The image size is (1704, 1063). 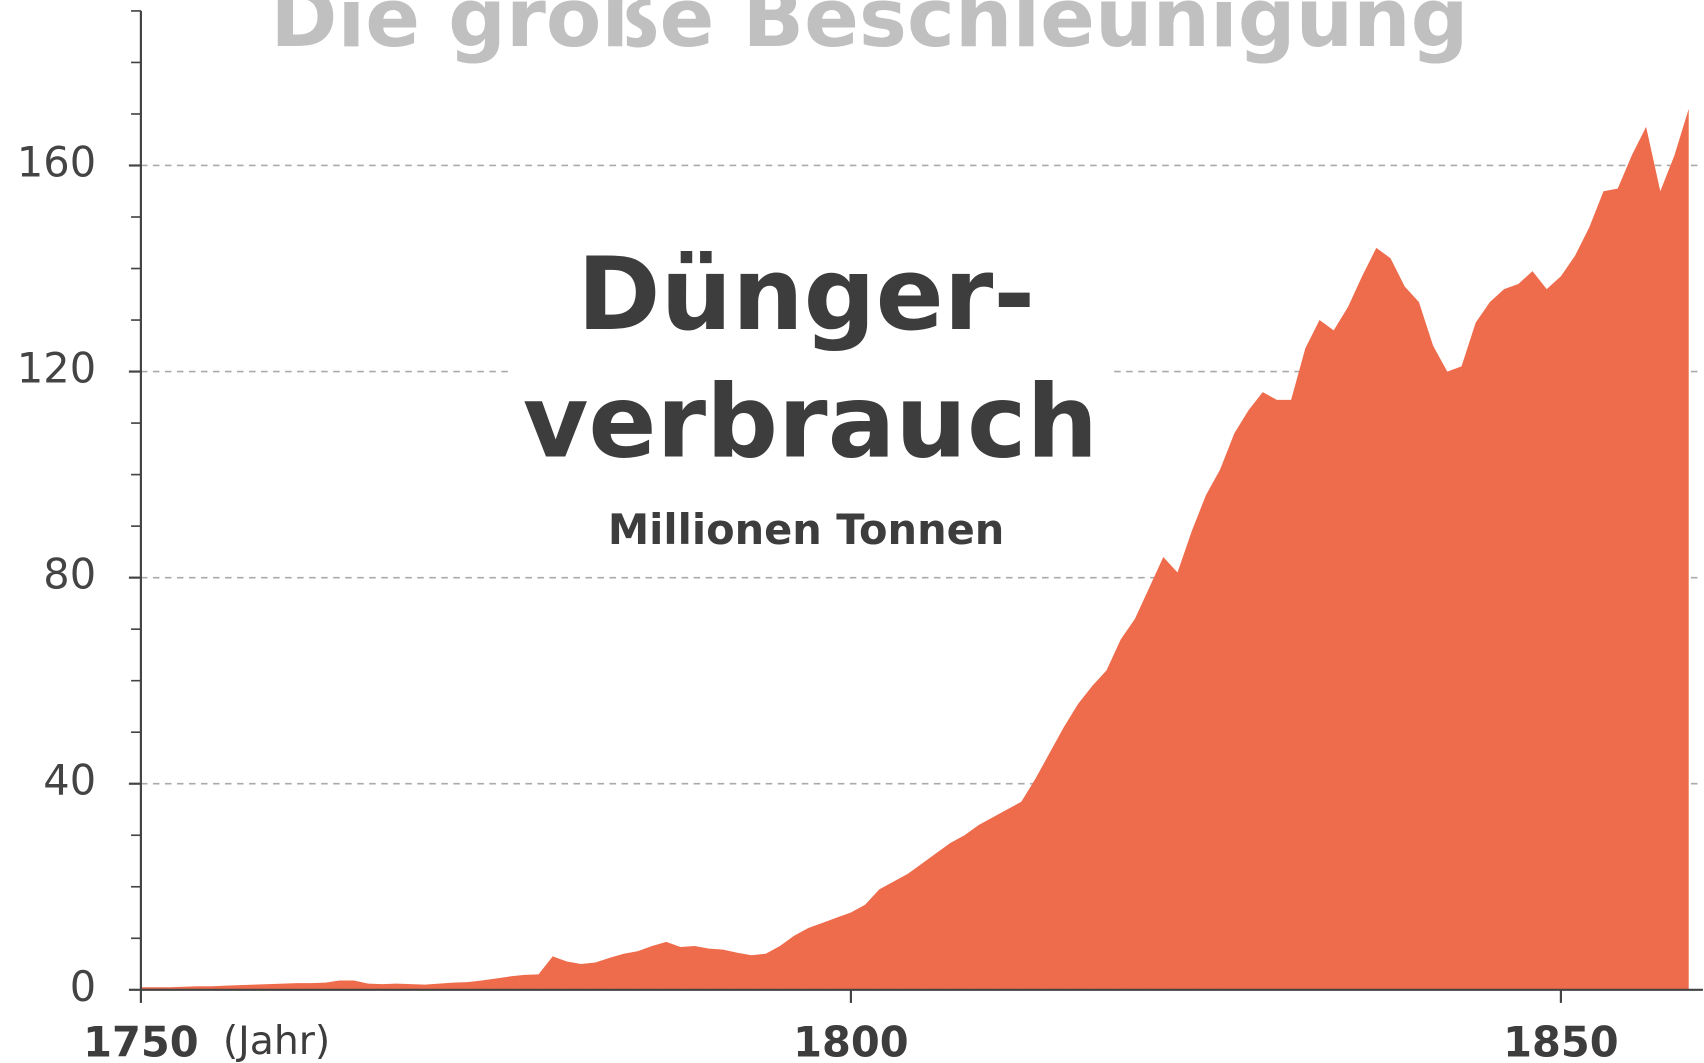 What do you see at coordinates (851, 1040) in the screenshot?
I see `x-tick-label: 1800` at bounding box center [851, 1040].